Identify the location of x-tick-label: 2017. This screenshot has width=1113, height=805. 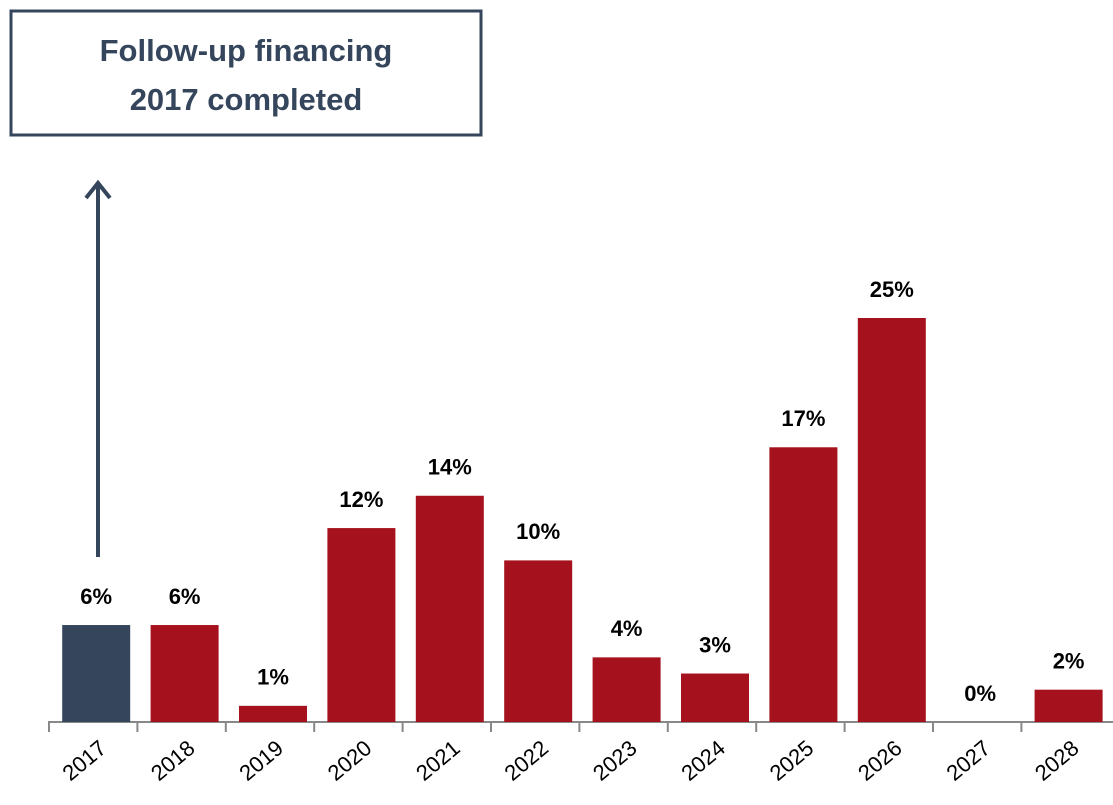
(85, 760).